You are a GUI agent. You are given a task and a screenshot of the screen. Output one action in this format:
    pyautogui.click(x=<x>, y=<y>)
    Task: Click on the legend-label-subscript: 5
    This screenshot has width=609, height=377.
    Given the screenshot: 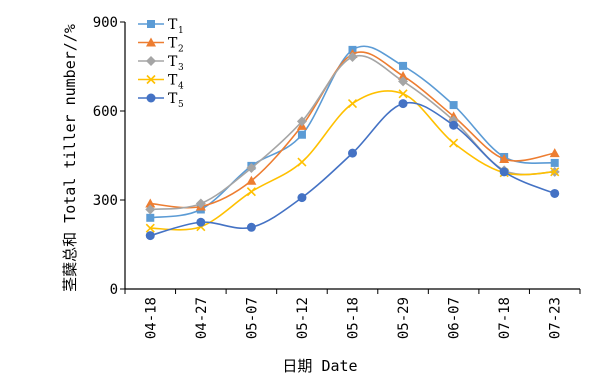 What is the action you would take?
    pyautogui.click(x=181, y=105)
    